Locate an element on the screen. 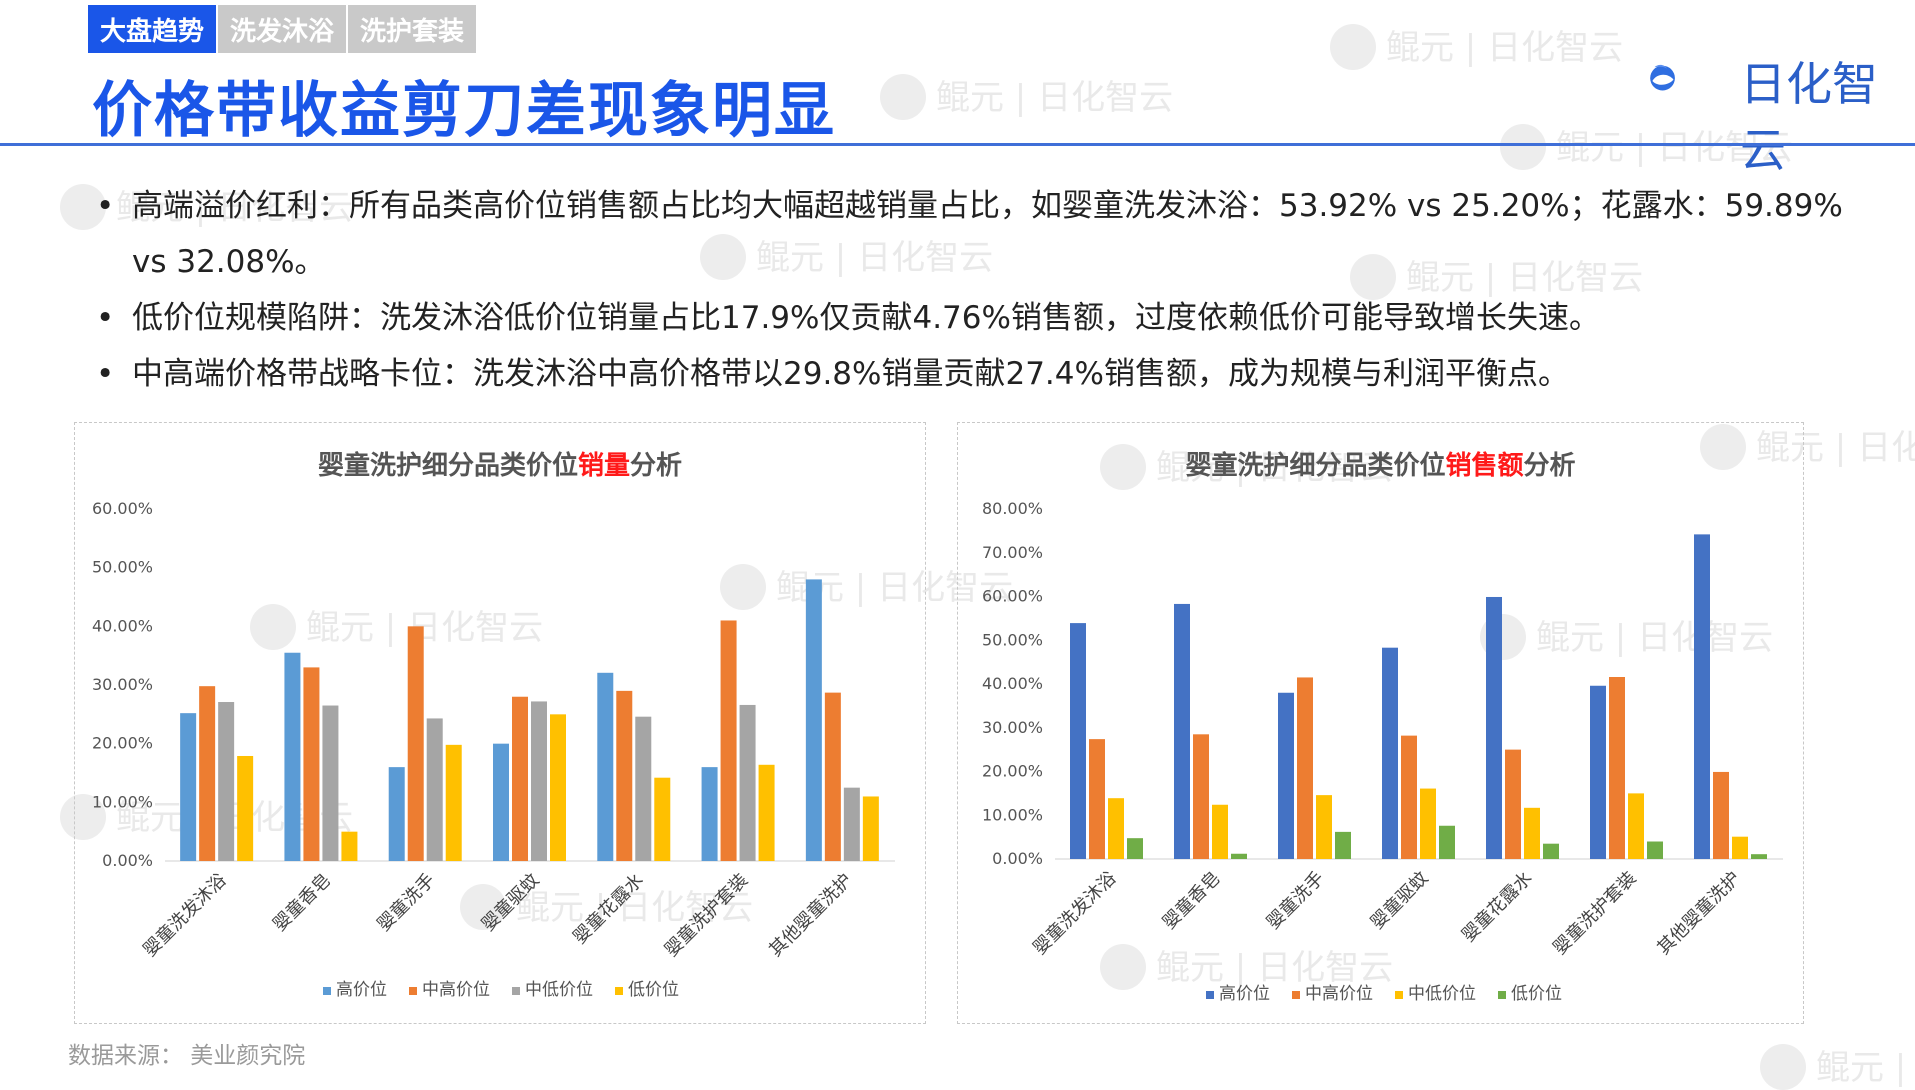 The width and height of the screenshot is (1915, 1090). top-tab-bar: 大盘趋势 洗发沐浴 洗护套装 is located at coordinates (283, 29).